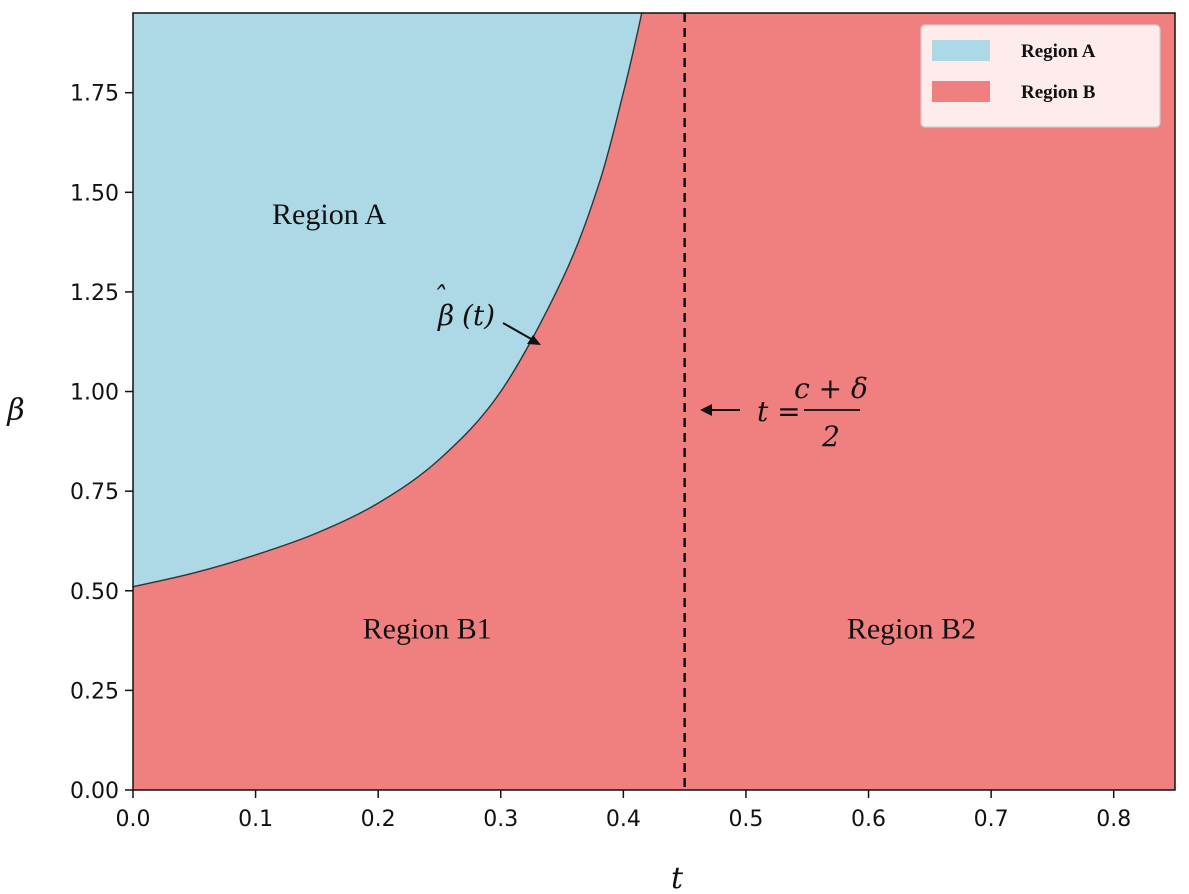 This screenshot has height=894, width=1189. I want to click on x-tick-label: 0.3, so click(500, 819).